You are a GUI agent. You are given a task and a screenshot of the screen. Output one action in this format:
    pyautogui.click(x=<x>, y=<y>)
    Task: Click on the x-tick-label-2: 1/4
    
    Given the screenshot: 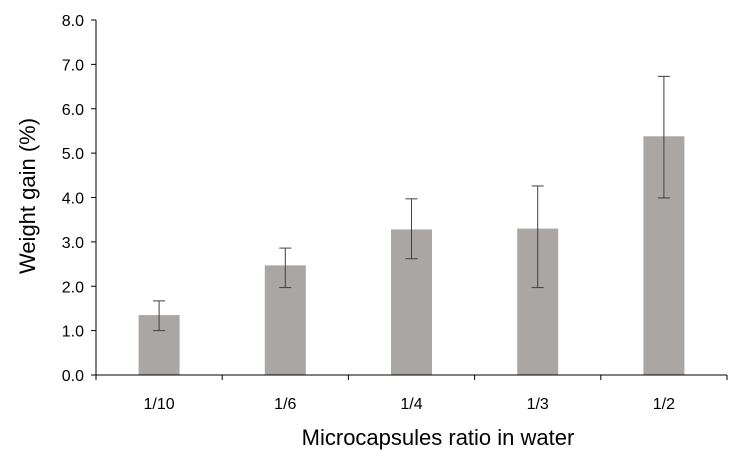 What is the action you would take?
    pyautogui.click(x=411, y=404)
    